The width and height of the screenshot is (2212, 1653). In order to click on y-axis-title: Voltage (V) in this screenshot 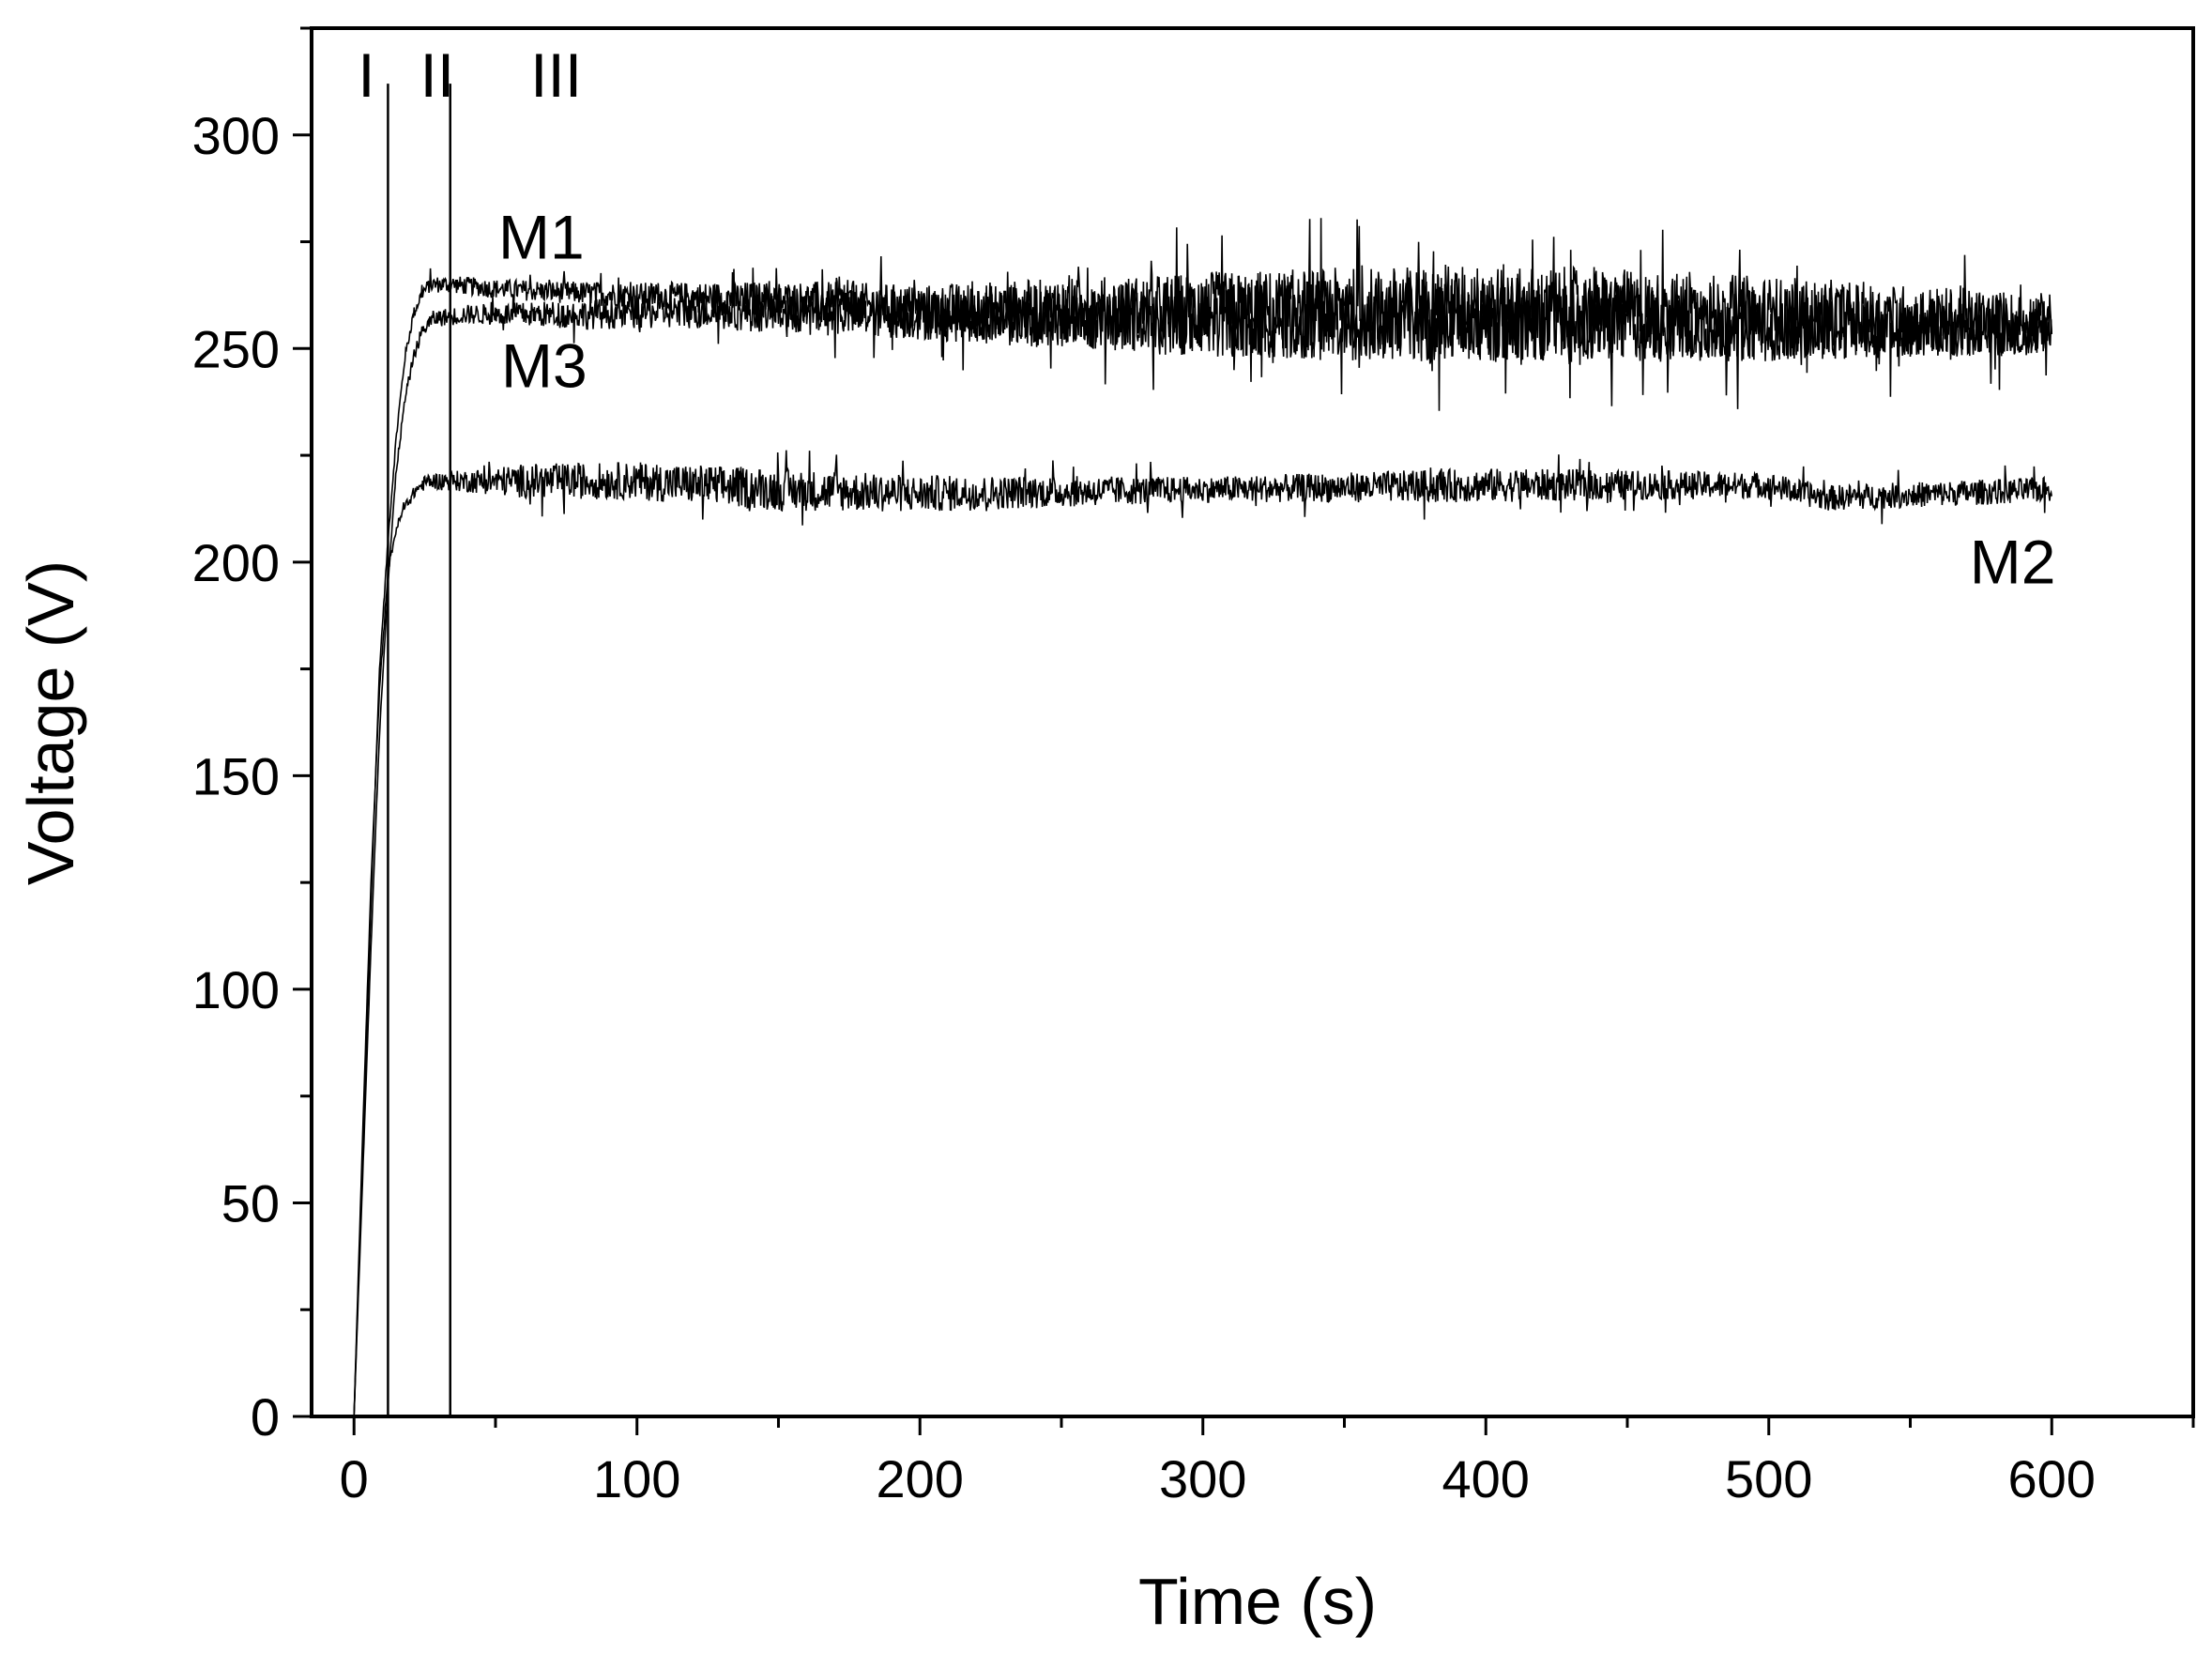, I will do `click(50, 722)`.